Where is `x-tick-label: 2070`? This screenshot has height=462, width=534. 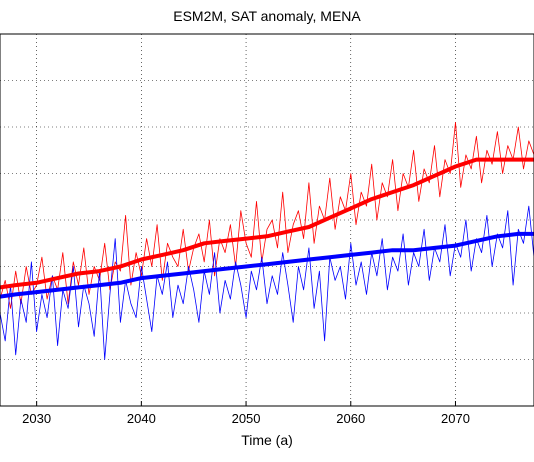
x-tick-label: 2070 is located at coordinates (455, 418).